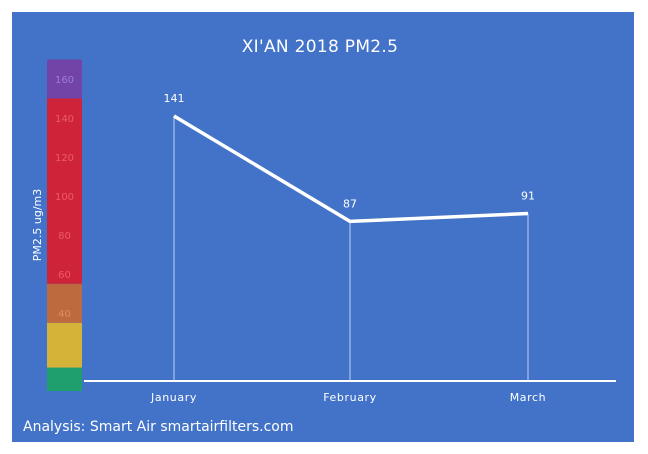  Describe the element at coordinates (64, 275) in the screenshot. I see `scale-tick-label: 60` at that location.